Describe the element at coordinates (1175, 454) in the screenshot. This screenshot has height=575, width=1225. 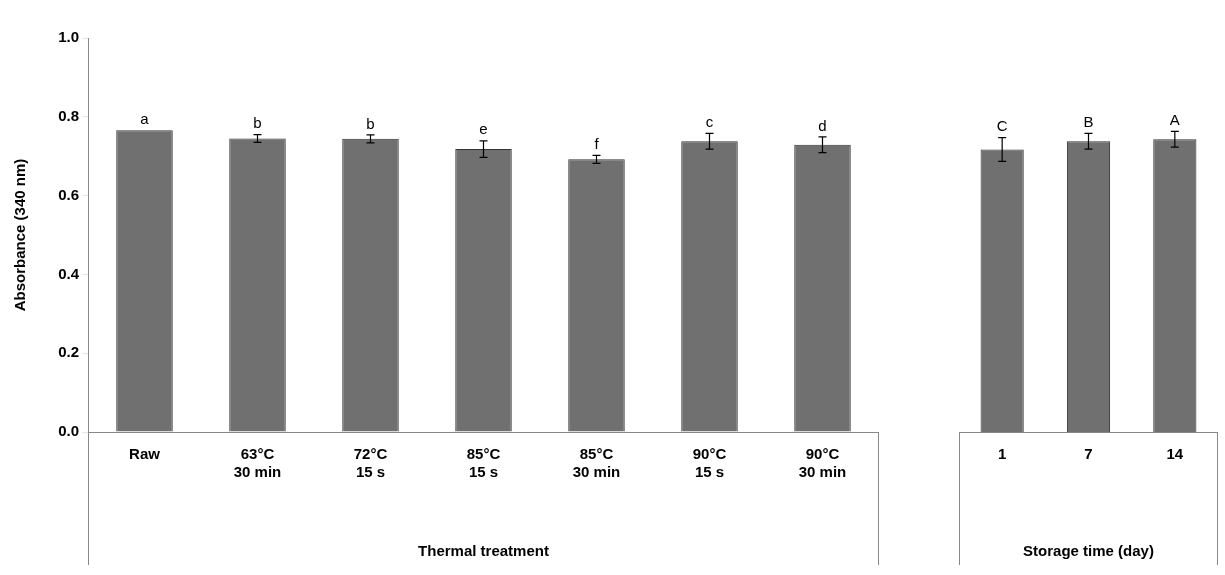
I see `x-tick-label: 14` at that location.